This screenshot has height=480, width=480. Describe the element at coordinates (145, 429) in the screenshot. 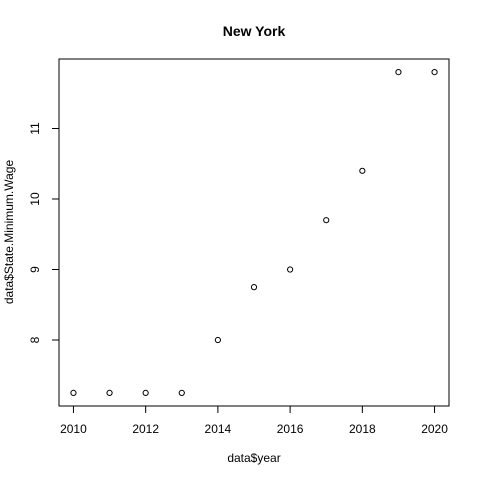

I see `x-tick-label: 2012` at that location.